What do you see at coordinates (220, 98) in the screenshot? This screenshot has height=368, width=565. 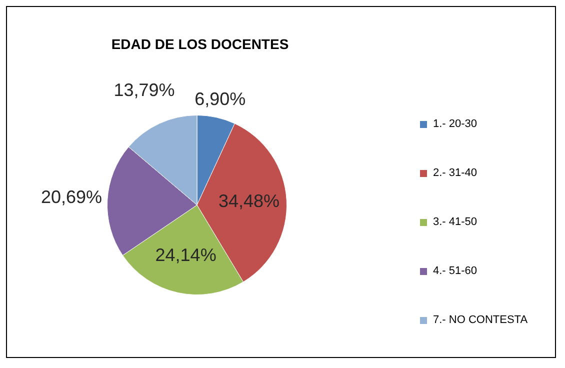 I see `data-label: 6,90%` at bounding box center [220, 98].